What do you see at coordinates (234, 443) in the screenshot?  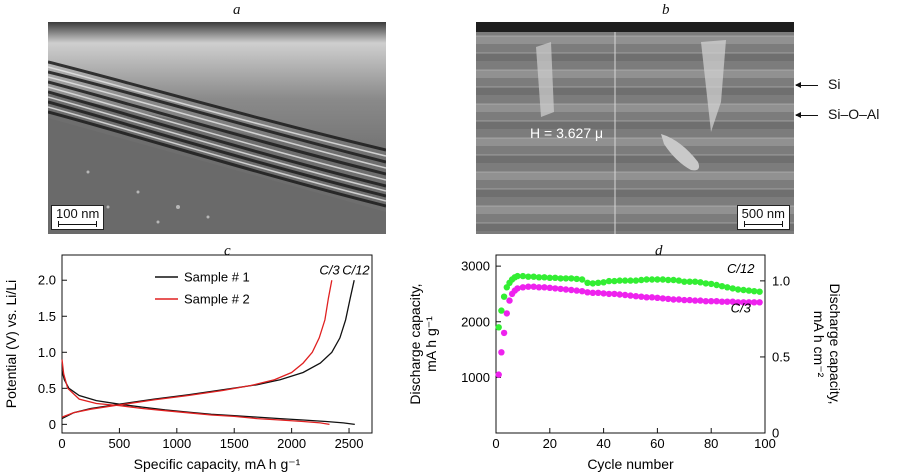 I see `chart-c-xtick-label: 1500` at bounding box center [234, 443].